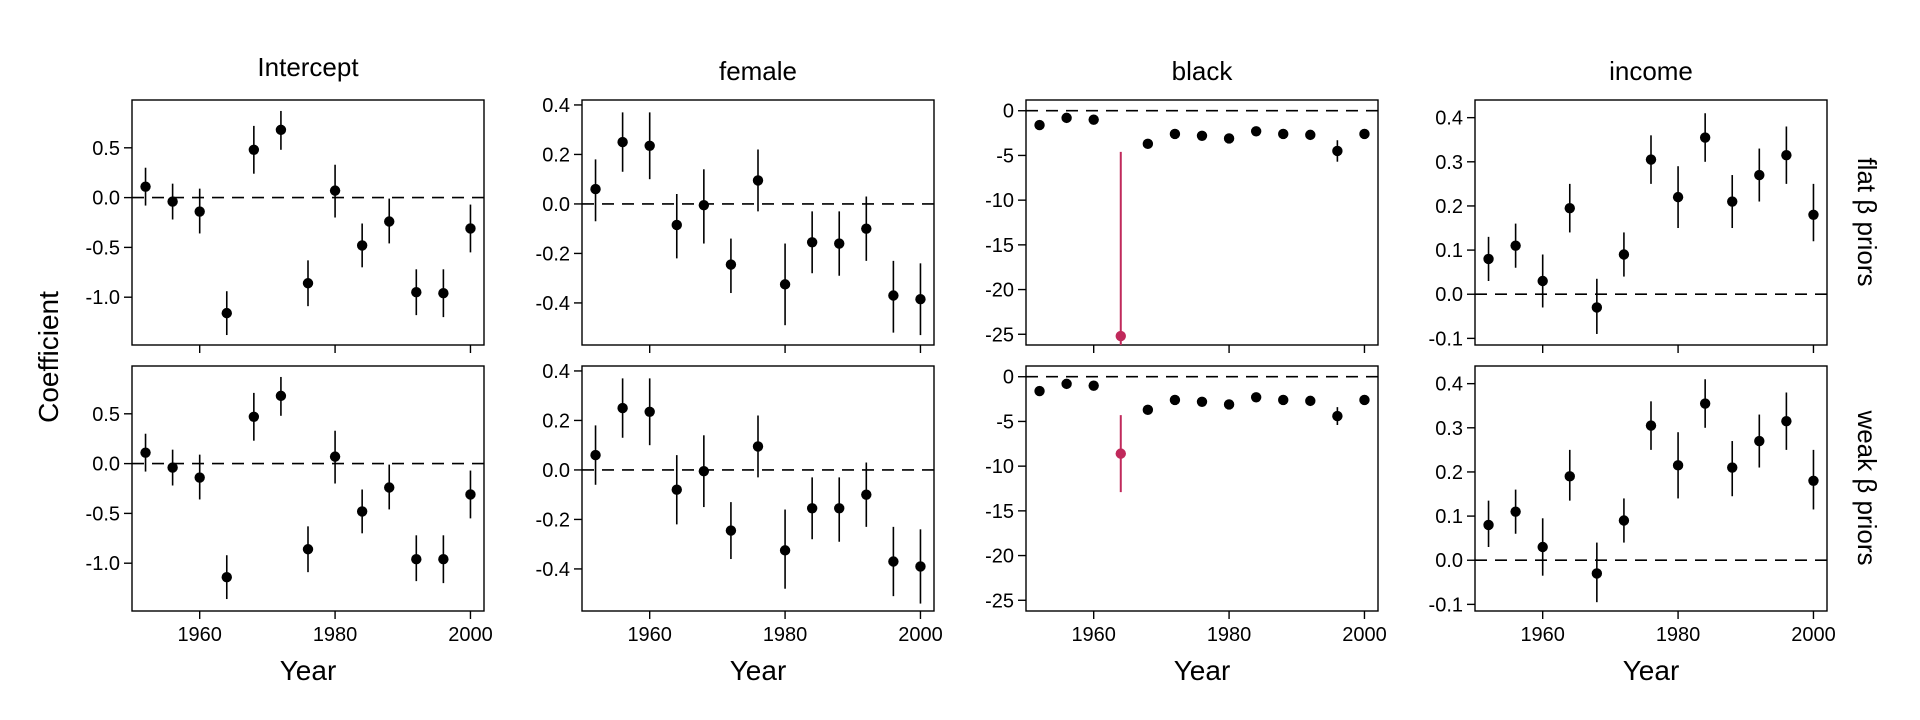 This screenshot has width=1920, height=720. I want to click on highlighted-point, so click(1120, 336).